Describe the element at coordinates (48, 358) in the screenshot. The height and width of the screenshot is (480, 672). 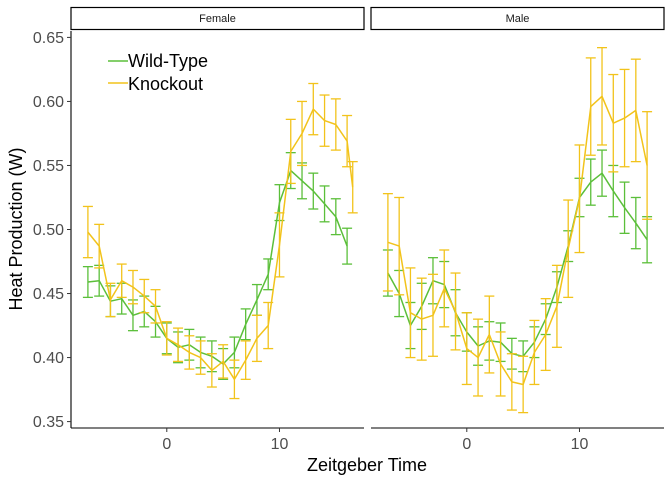
I see `y-tick-label: 0.40` at that location.